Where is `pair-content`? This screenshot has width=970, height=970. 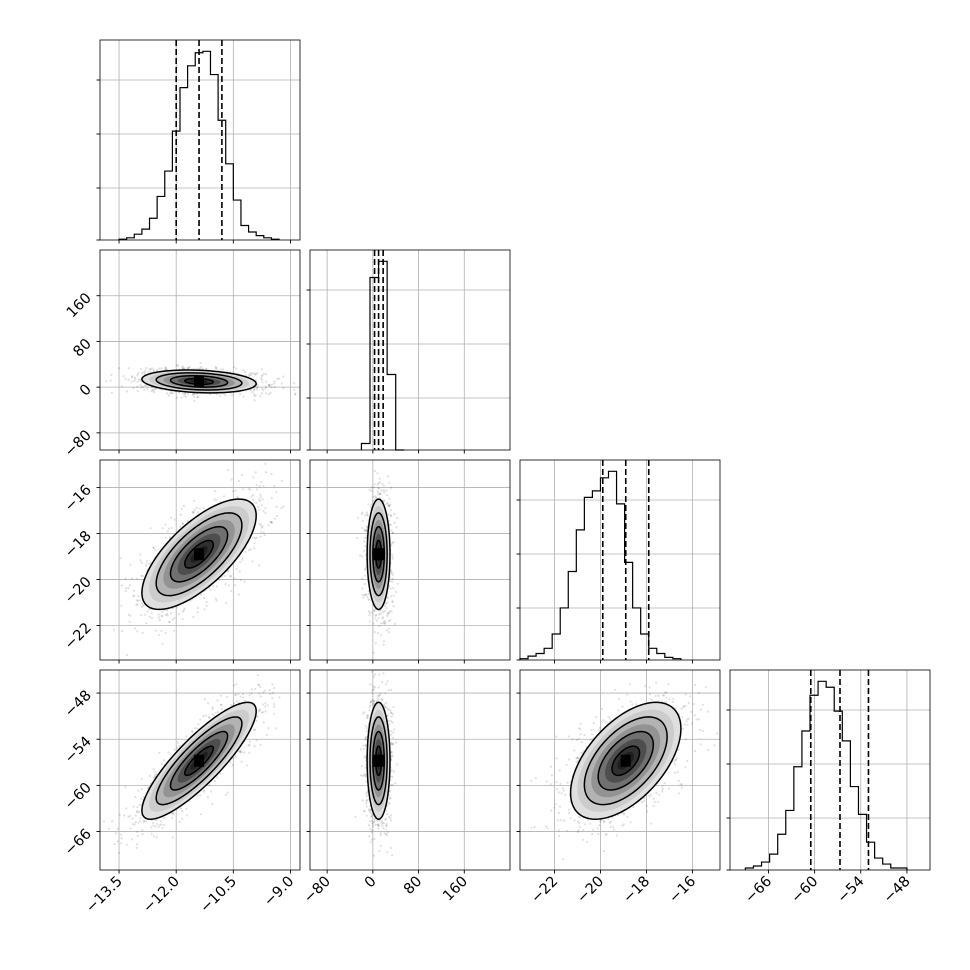 pair-content is located at coordinates (206, 559).